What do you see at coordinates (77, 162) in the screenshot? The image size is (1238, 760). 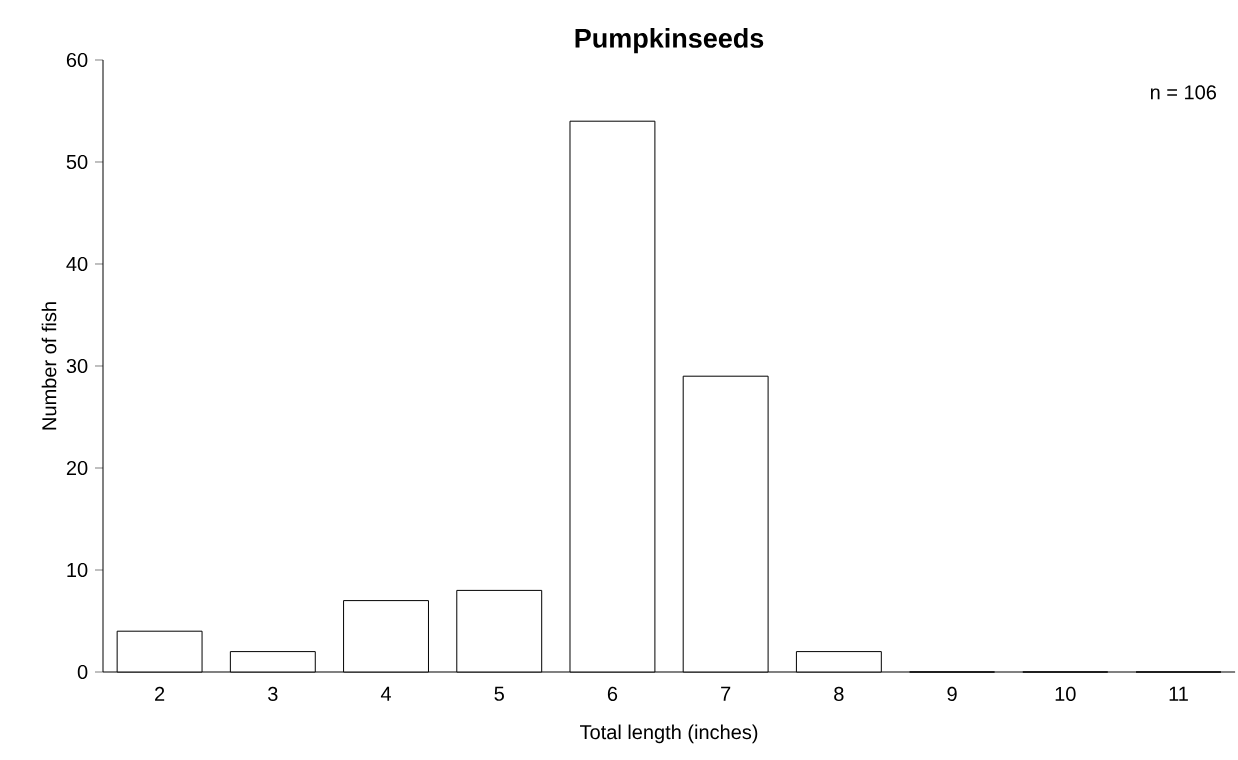 I see `y-tick-label: 50` at bounding box center [77, 162].